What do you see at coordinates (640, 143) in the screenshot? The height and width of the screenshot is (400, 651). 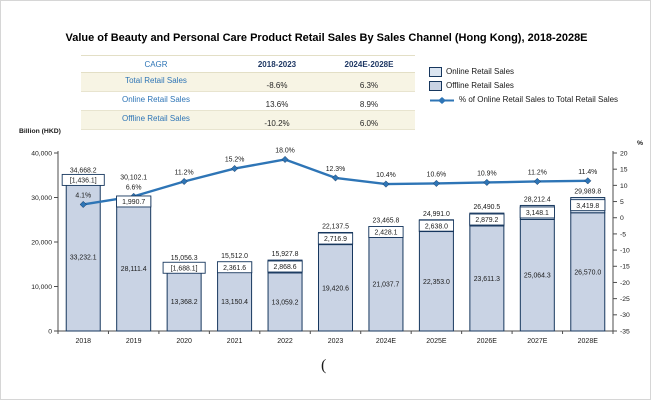 I see `right-axis-title: %` at bounding box center [640, 143].